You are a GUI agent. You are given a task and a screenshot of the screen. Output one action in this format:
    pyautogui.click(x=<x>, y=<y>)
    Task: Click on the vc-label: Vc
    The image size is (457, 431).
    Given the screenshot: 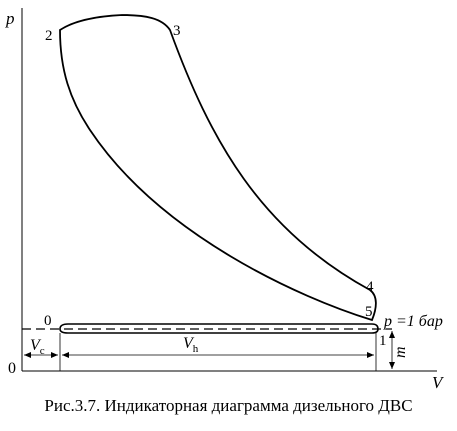 What is the action you would take?
    pyautogui.click(x=37, y=347)
    